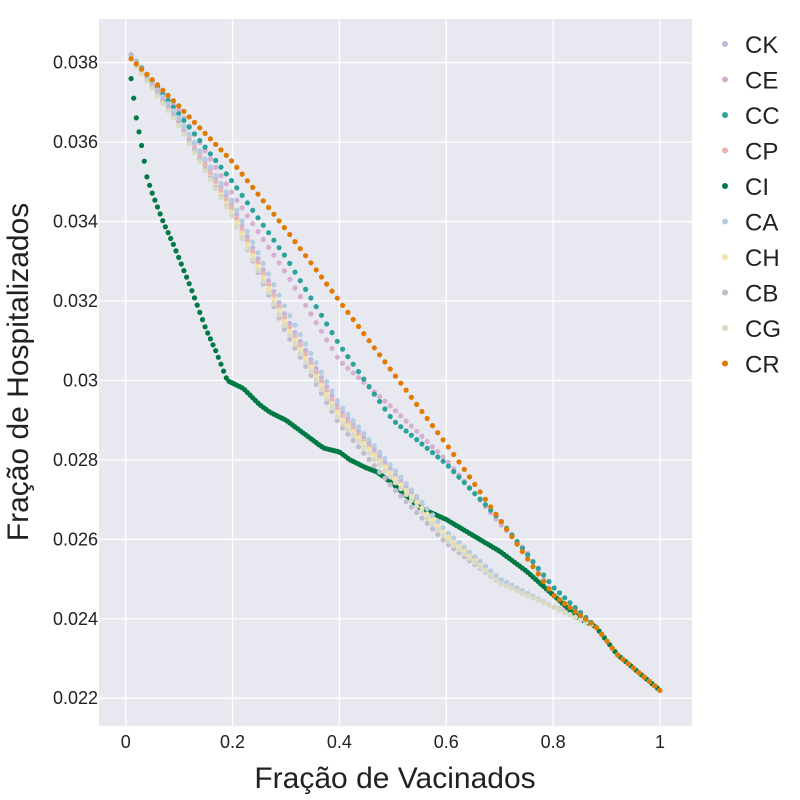 Image resolution: width=800 pixels, height=800 pixels. Describe the element at coordinates (339, 742) in the screenshot. I see `x-tick-label: 0.4` at that location.